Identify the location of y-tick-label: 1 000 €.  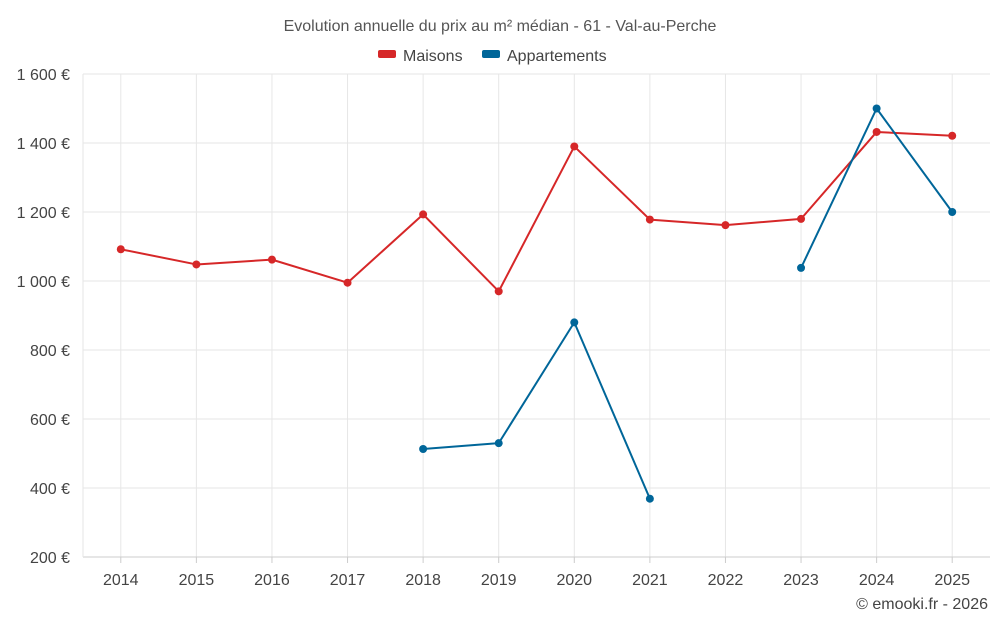
(43, 282).